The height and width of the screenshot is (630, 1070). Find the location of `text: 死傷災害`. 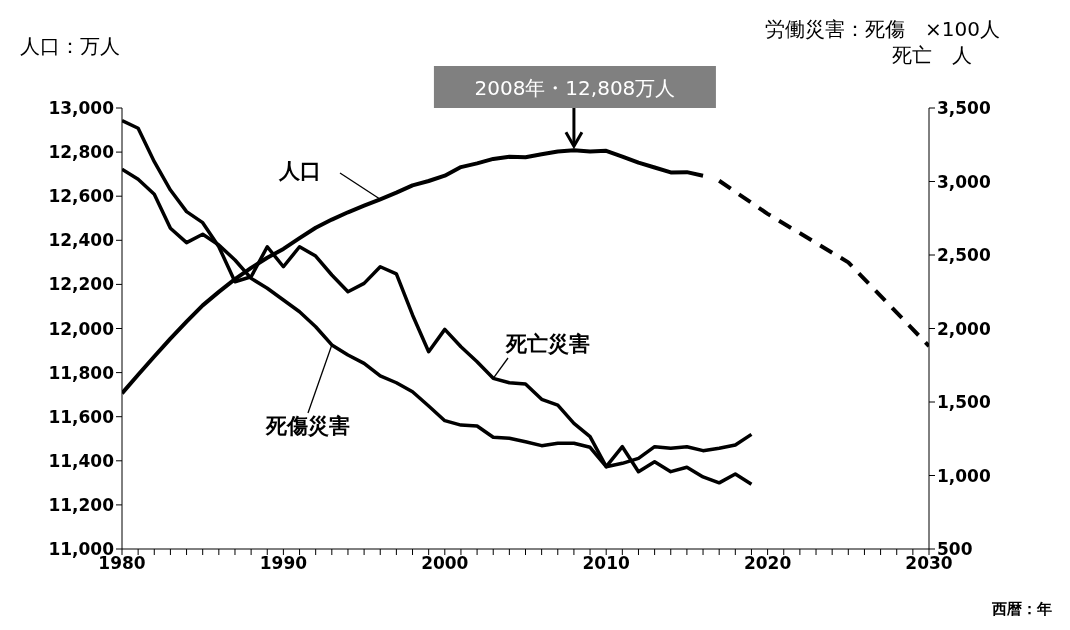

text: 死傷災害 is located at coordinates (307, 426).